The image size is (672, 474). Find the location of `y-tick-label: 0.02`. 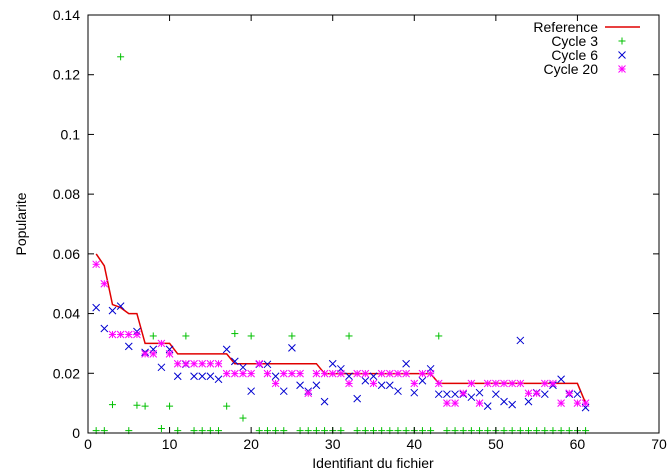

y-tick-label: 0.02 is located at coordinates (66, 373).